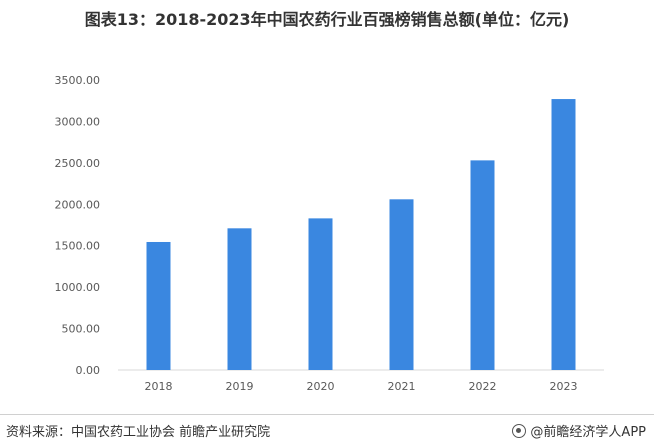  I want to click on x-tick-label: 2020, so click(321, 386).